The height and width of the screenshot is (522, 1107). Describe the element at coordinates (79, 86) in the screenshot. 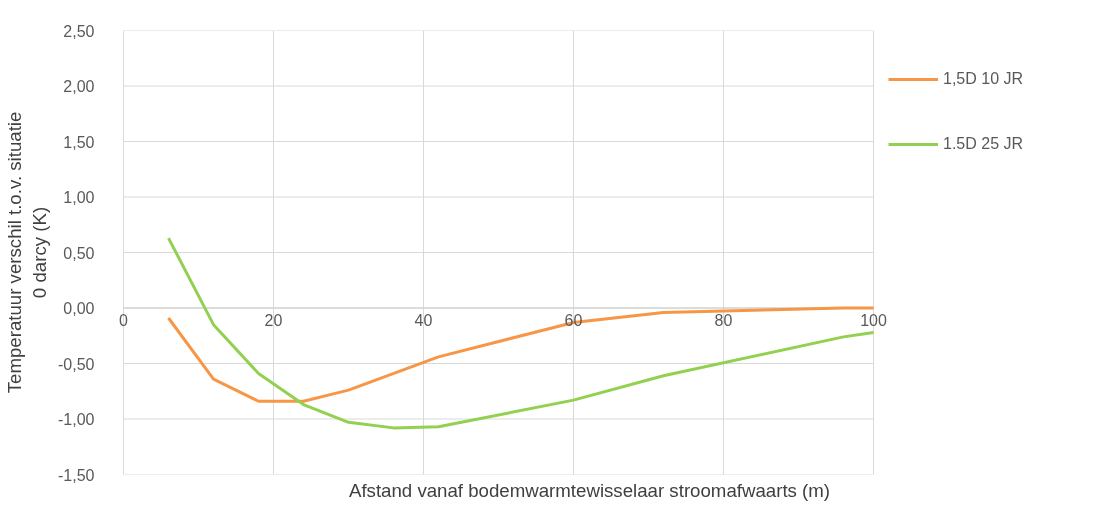

I see `y-tick-label: 2,00` at that location.